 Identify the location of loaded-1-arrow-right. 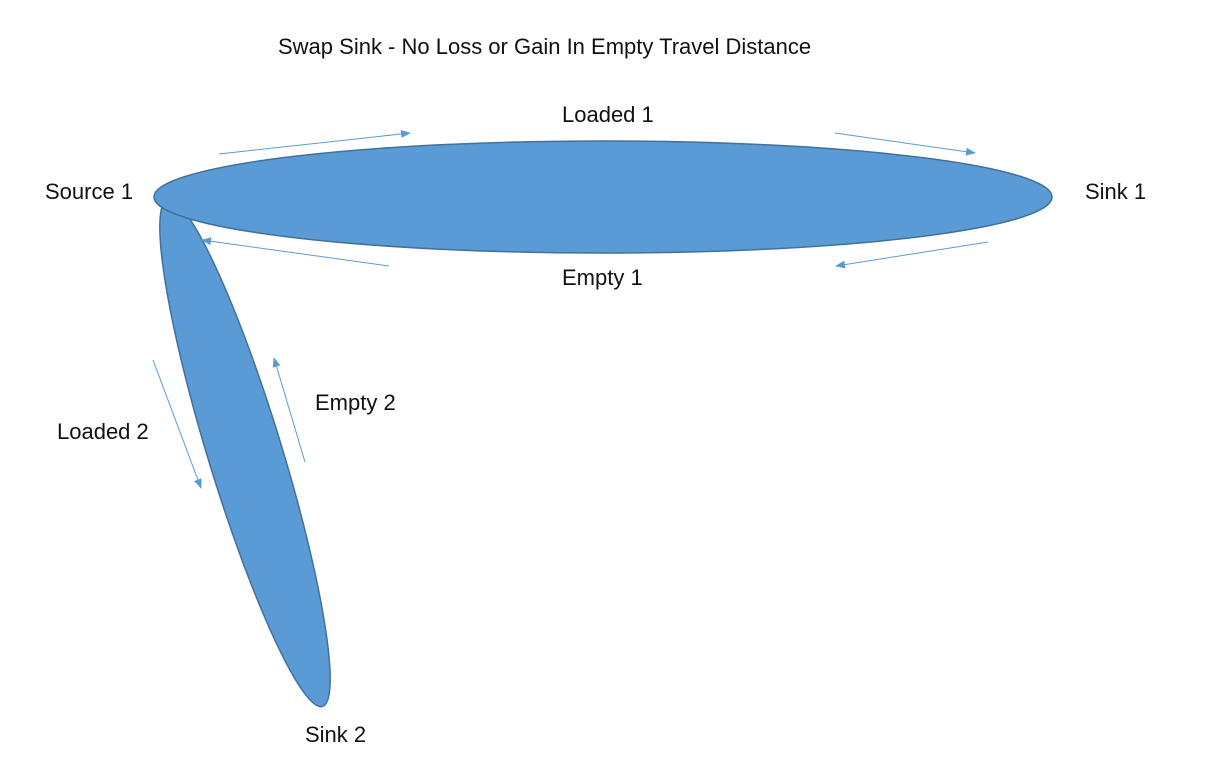
(905, 144).